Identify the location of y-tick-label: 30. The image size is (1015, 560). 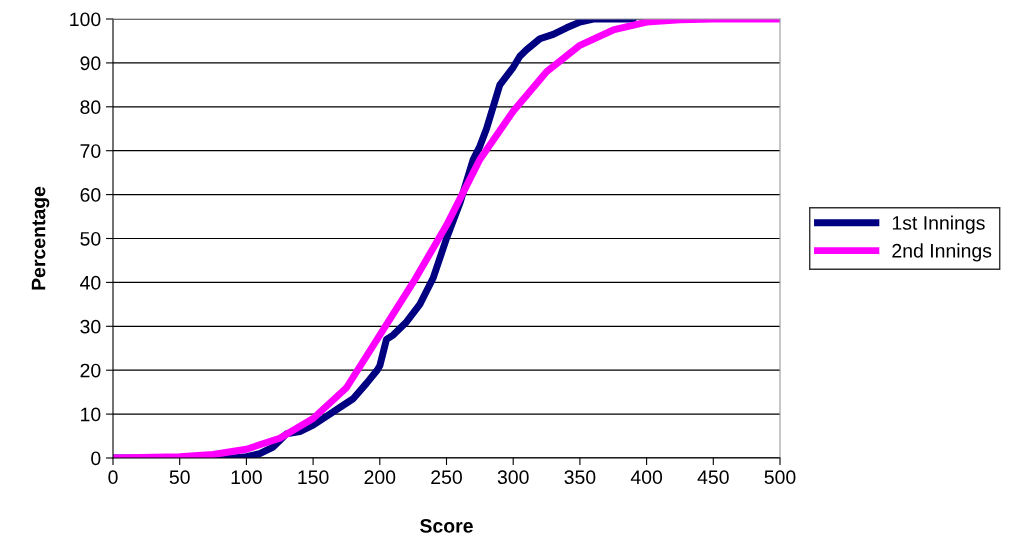
(90, 326).